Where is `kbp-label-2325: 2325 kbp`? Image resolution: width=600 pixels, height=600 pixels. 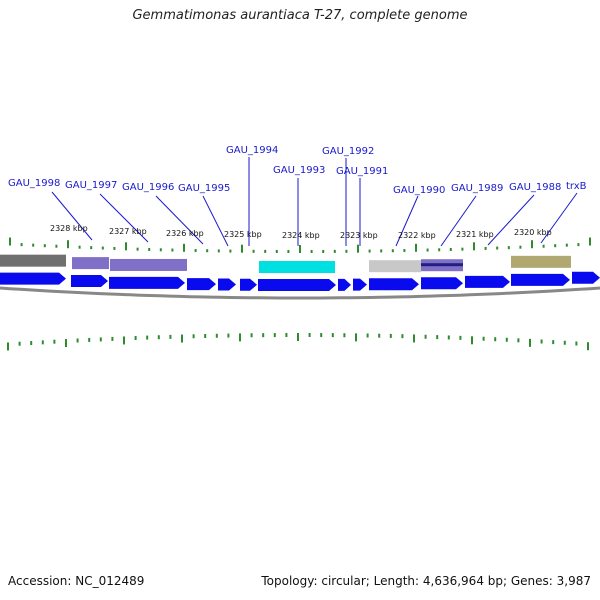
kbp-label-2325: 2325 kbp is located at coordinates (243, 234).